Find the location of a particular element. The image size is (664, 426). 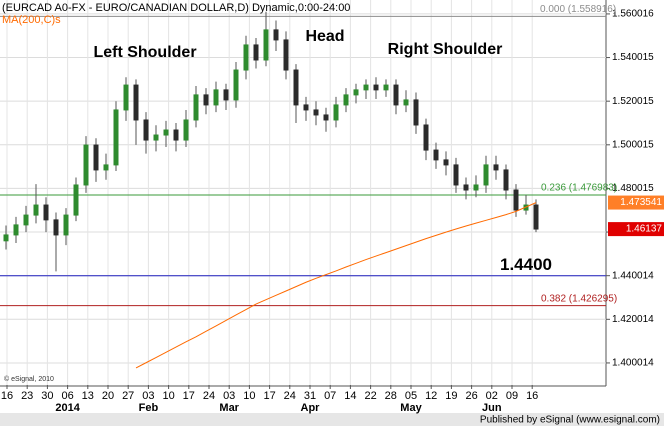

indicator-label: MA(200,C)s is located at coordinates (31, 20).